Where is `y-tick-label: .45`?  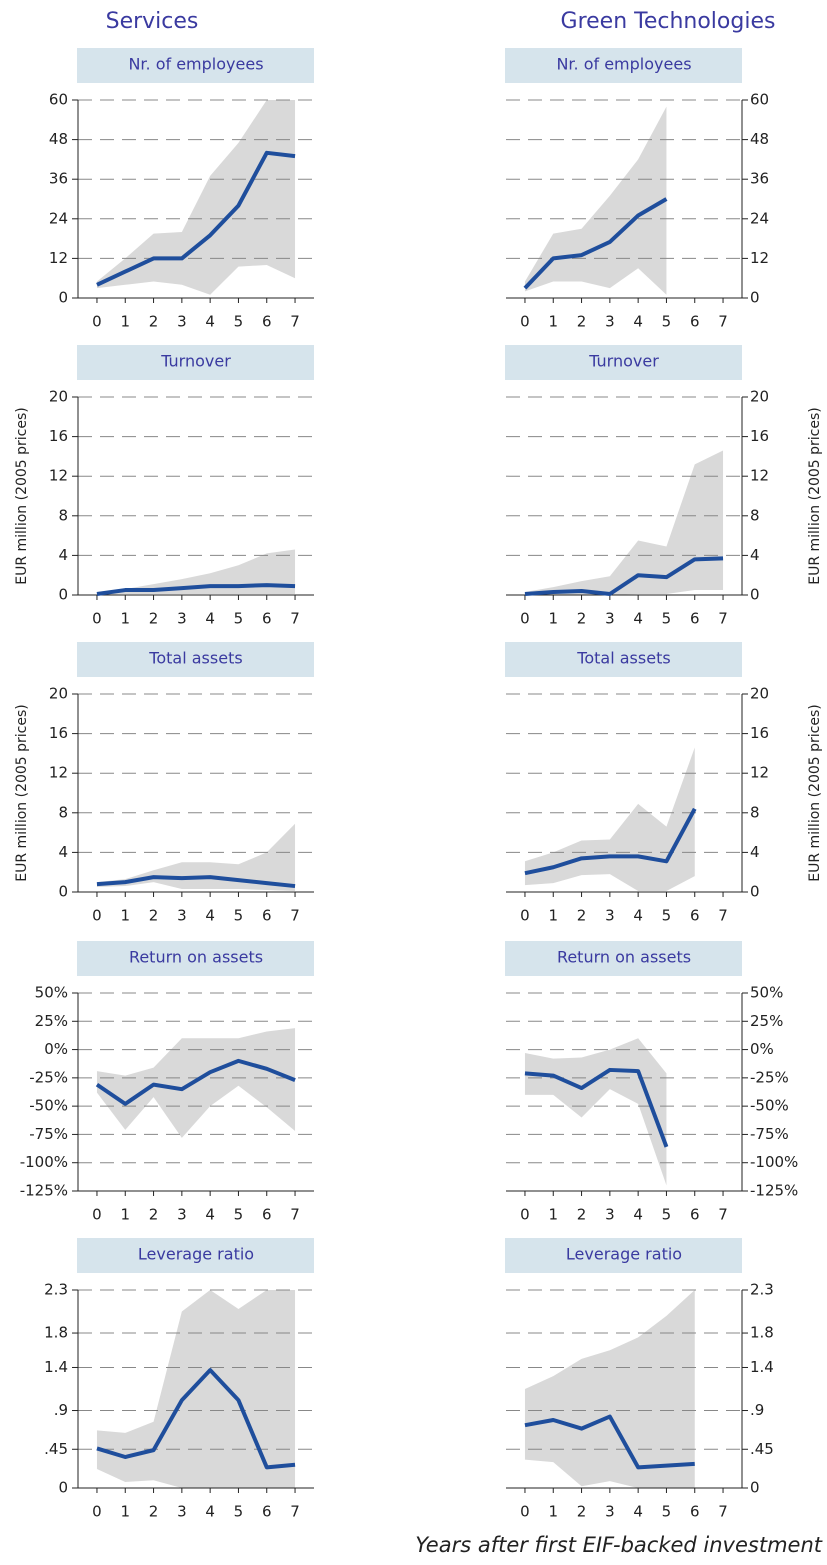 y-tick-label: .45 is located at coordinates (762, 1449).